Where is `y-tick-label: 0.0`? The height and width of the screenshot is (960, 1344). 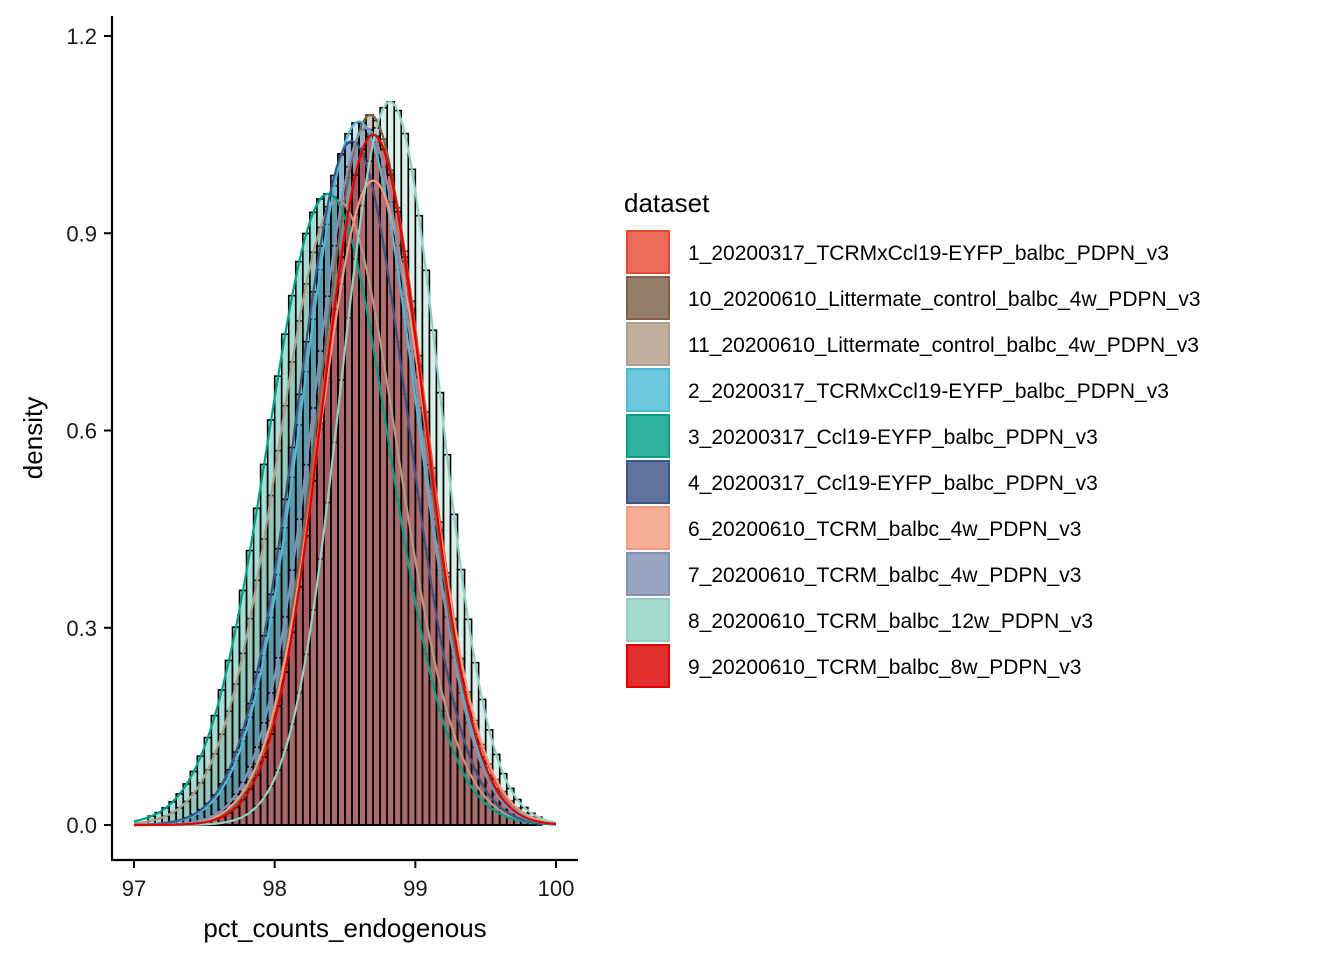 y-tick-label: 0.0 is located at coordinates (81, 825).